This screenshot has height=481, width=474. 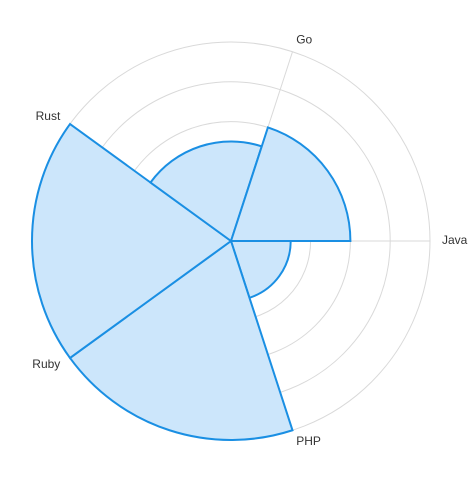 What do you see at coordinates (290, 184) in the screenshot?
I see `wedge-go` at bounding box center [290, 184].